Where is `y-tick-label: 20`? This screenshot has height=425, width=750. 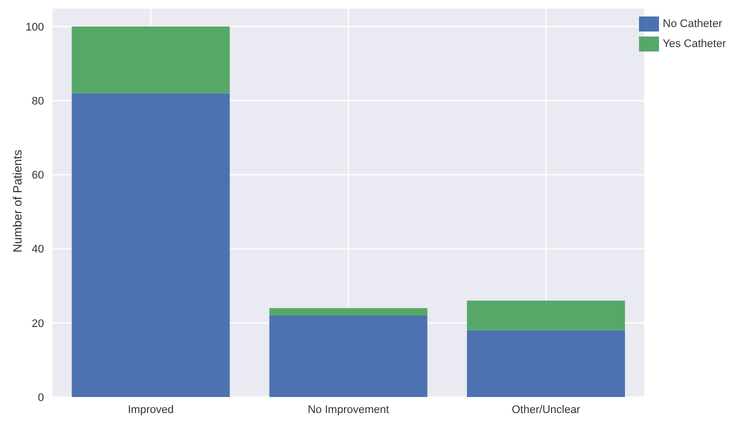 y-tick-label: 20 is located at coordinates (38, 324).